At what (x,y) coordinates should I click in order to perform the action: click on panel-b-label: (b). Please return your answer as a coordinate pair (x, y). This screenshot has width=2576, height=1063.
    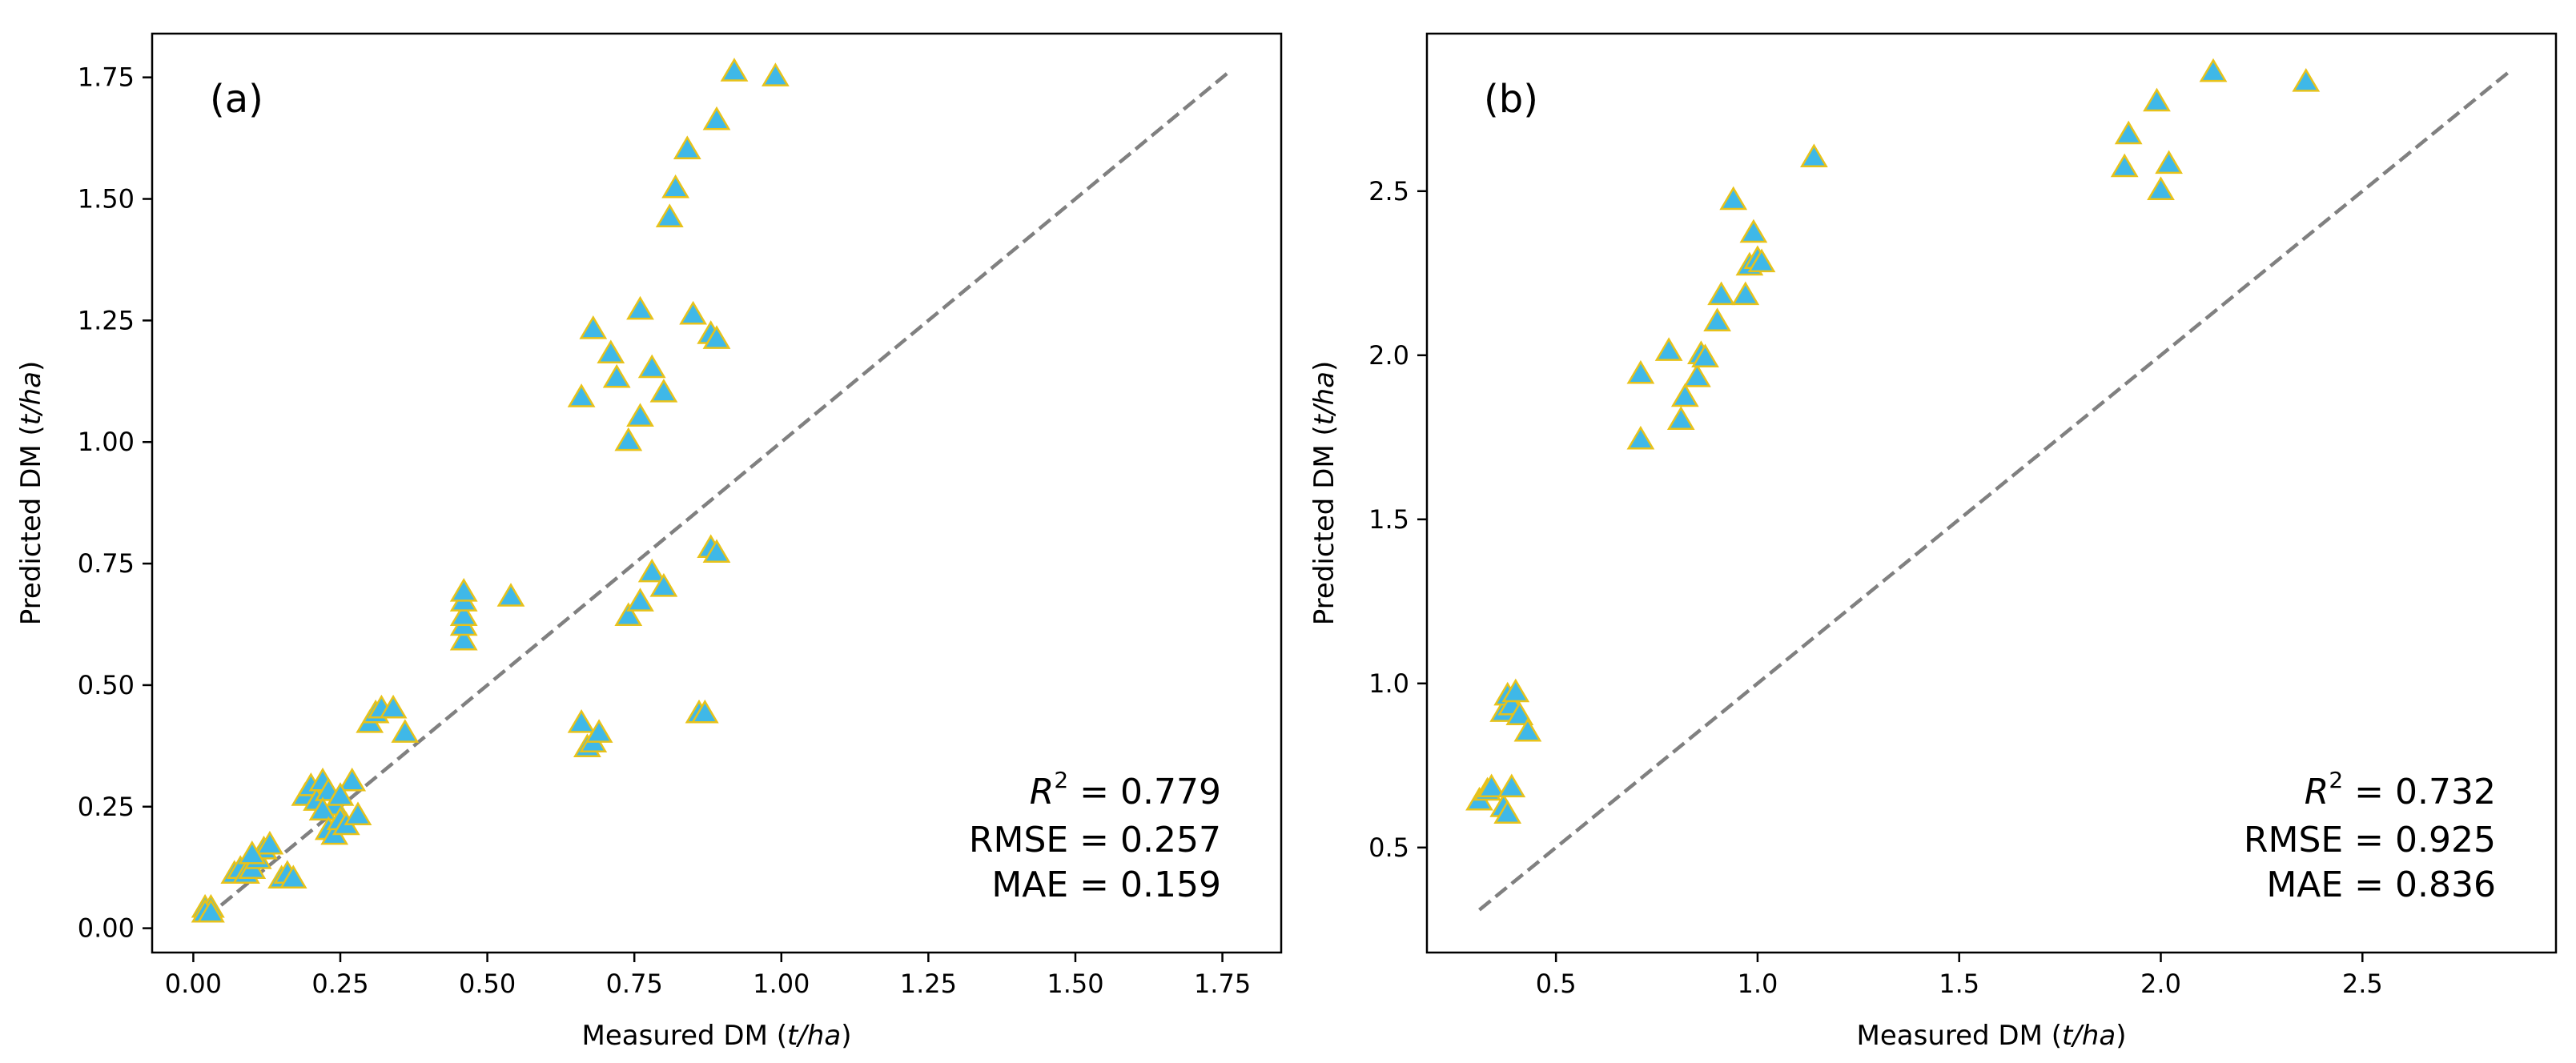
    Looking at the image, I should click on (1511, 99).